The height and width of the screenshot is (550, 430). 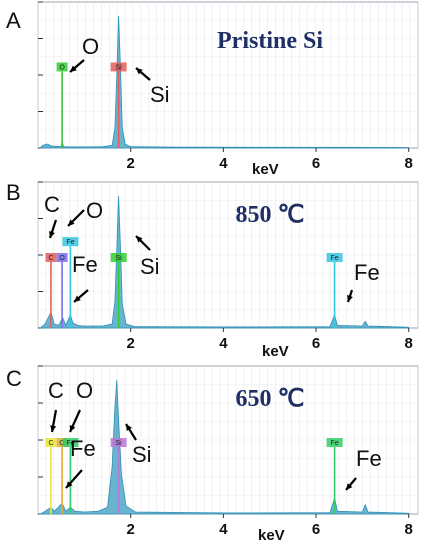 What do you see at coordinates (270, 215) in the screenshot?
I see `panel-title: 850 ℃` at bounding box center [270, 215].